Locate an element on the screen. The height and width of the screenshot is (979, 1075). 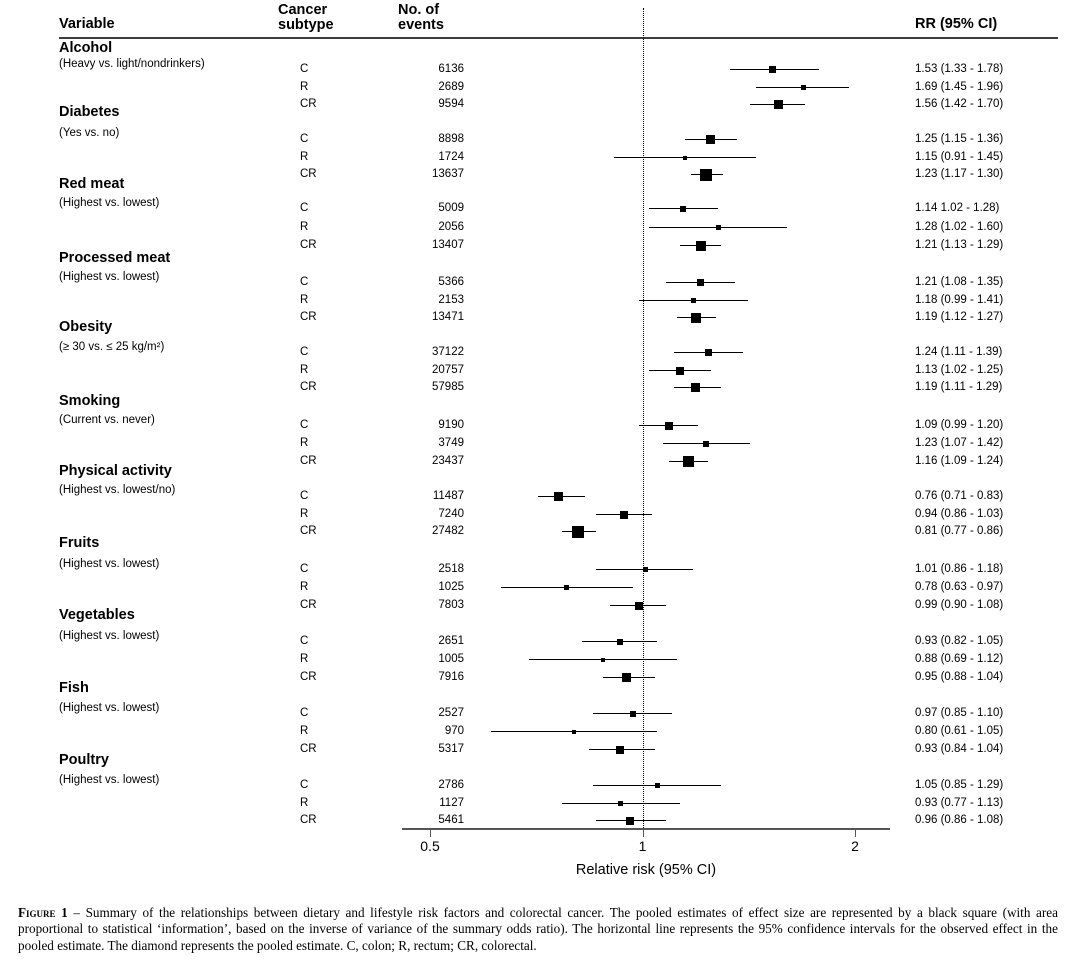
column-header-rr: RR (95% CI) is located at coordinates (956, 24).